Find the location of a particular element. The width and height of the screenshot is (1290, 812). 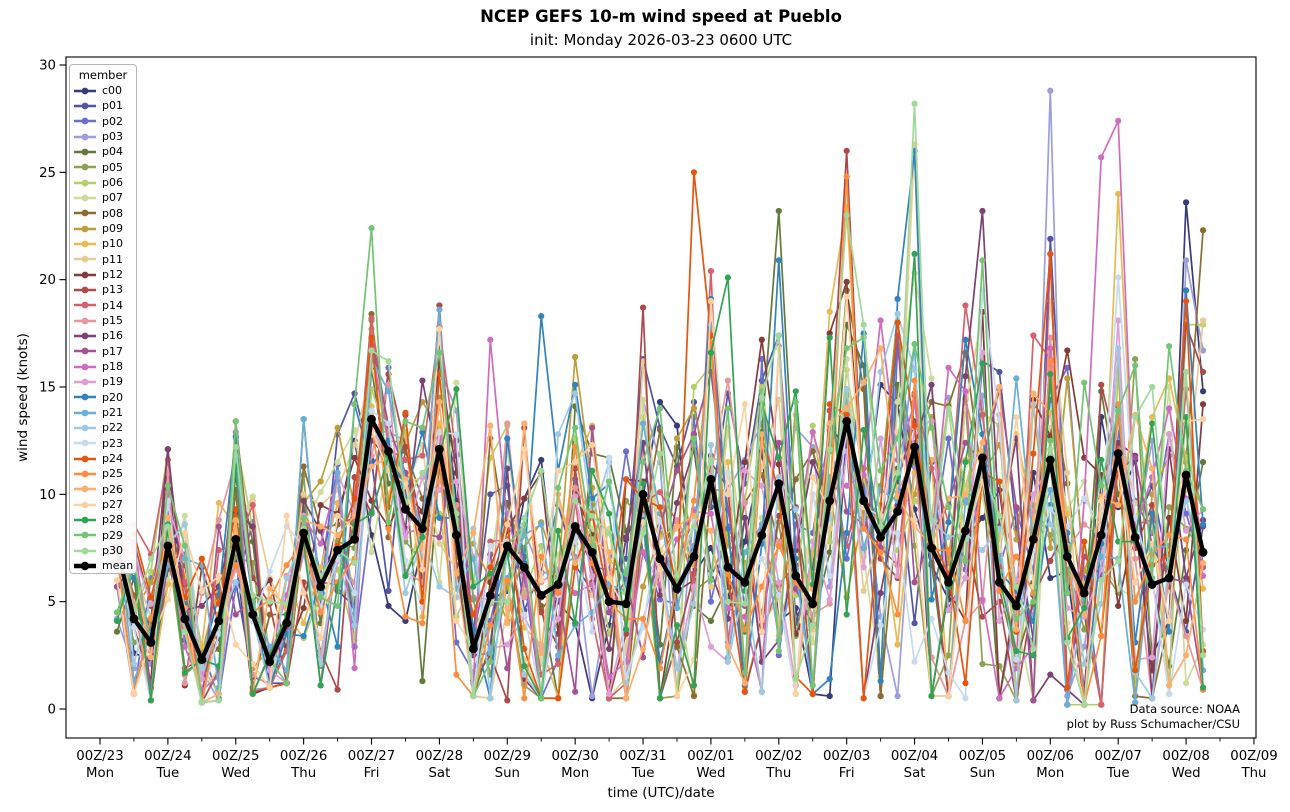

member-line-p04-marker is located at coordinates (117, 631).